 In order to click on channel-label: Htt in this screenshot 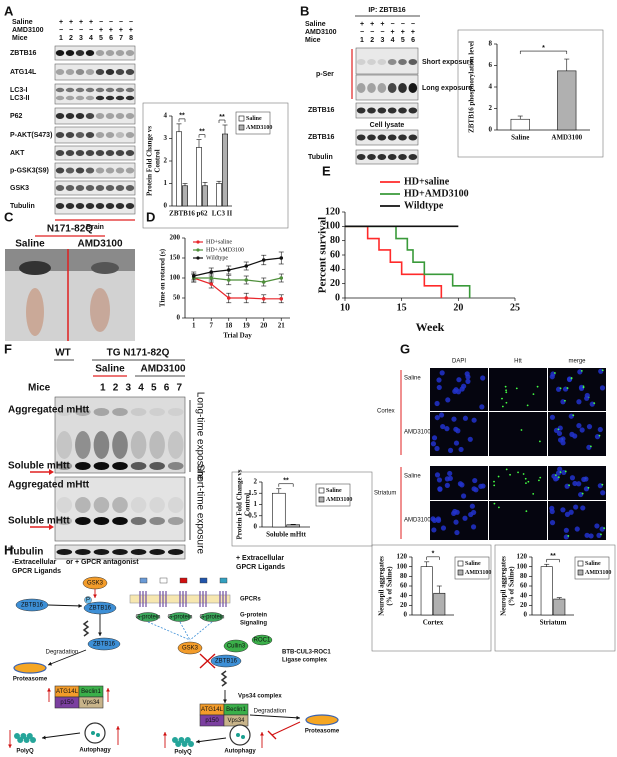, I will do `click(518, 362)`.